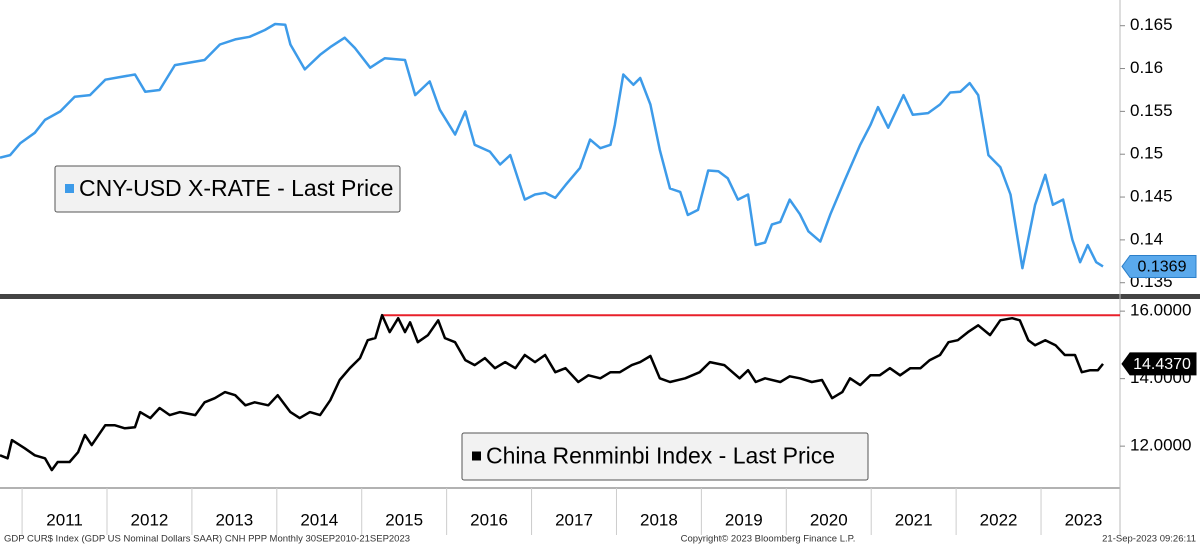 This screenshot has width=1200, height=546. Describe the element at coordinates (319, 519) in the screenshot. I see `x-tick-label: 2014` at that location.